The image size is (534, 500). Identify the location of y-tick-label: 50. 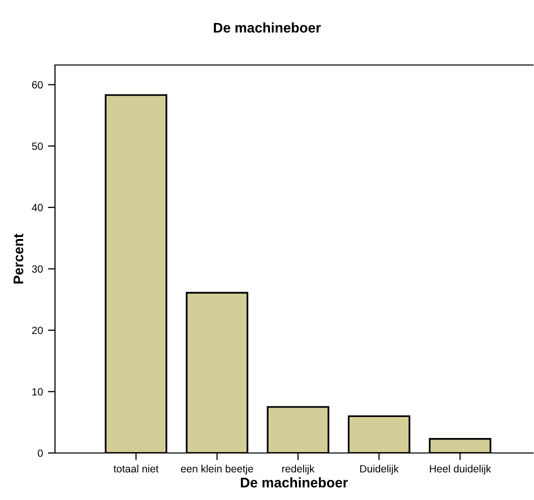
(37, 146).